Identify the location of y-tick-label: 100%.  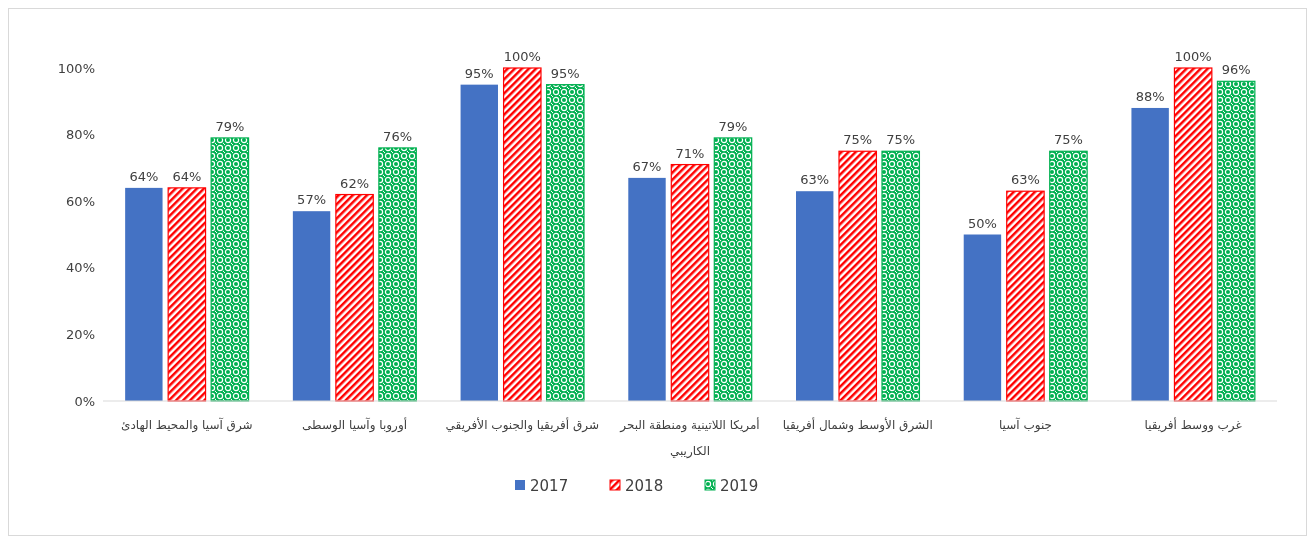
(76, 68).